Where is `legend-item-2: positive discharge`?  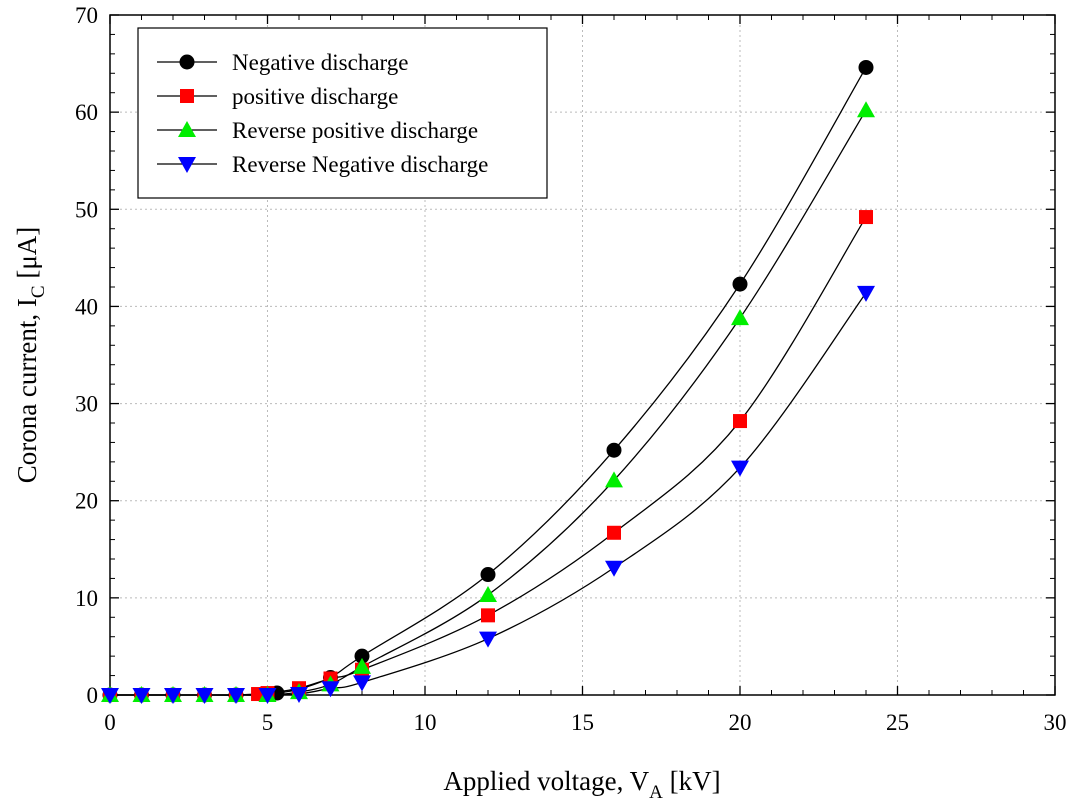 legend-item-2: positive discharge is located at coordinates (277, 96).